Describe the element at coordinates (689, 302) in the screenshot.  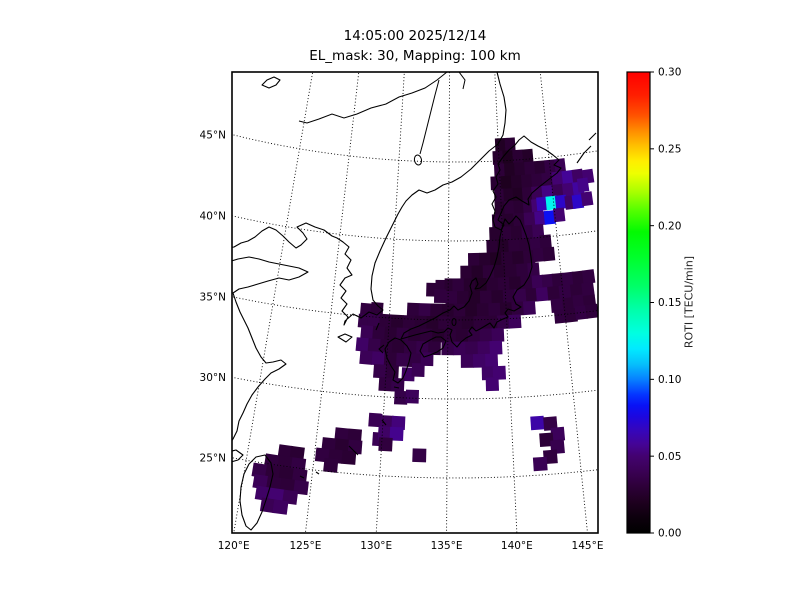
I see `colorbar-axis-label: ROTI [TECU/min]` at that location.